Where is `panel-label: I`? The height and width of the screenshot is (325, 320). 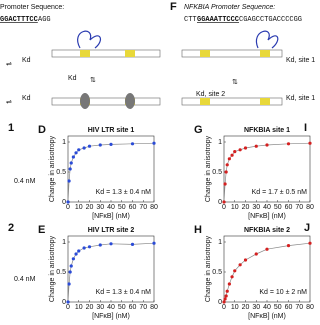
panel-label: I is located at coordinates (305, 128).